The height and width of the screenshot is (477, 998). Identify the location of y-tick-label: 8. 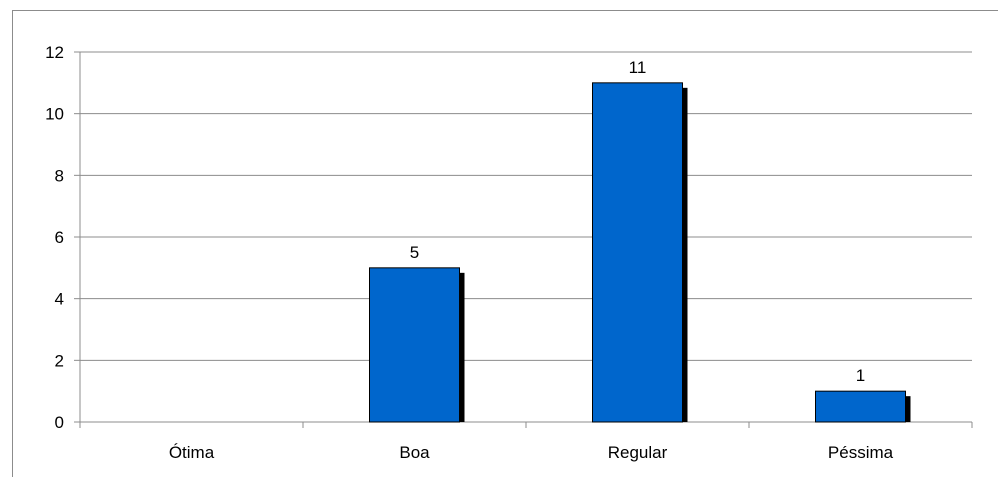
(59, 175).